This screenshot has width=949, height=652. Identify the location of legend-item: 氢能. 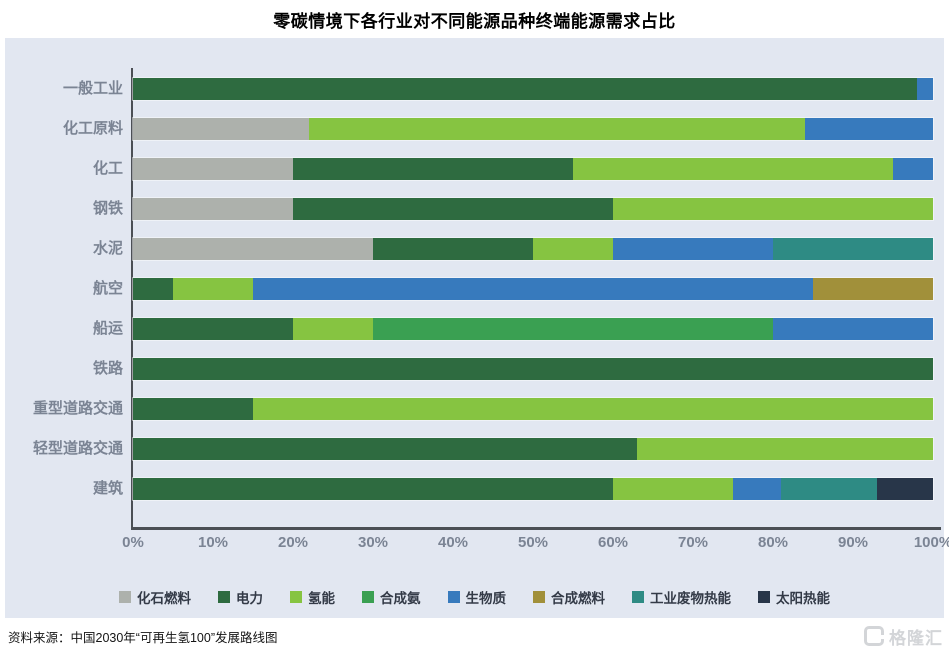
(312, 597).